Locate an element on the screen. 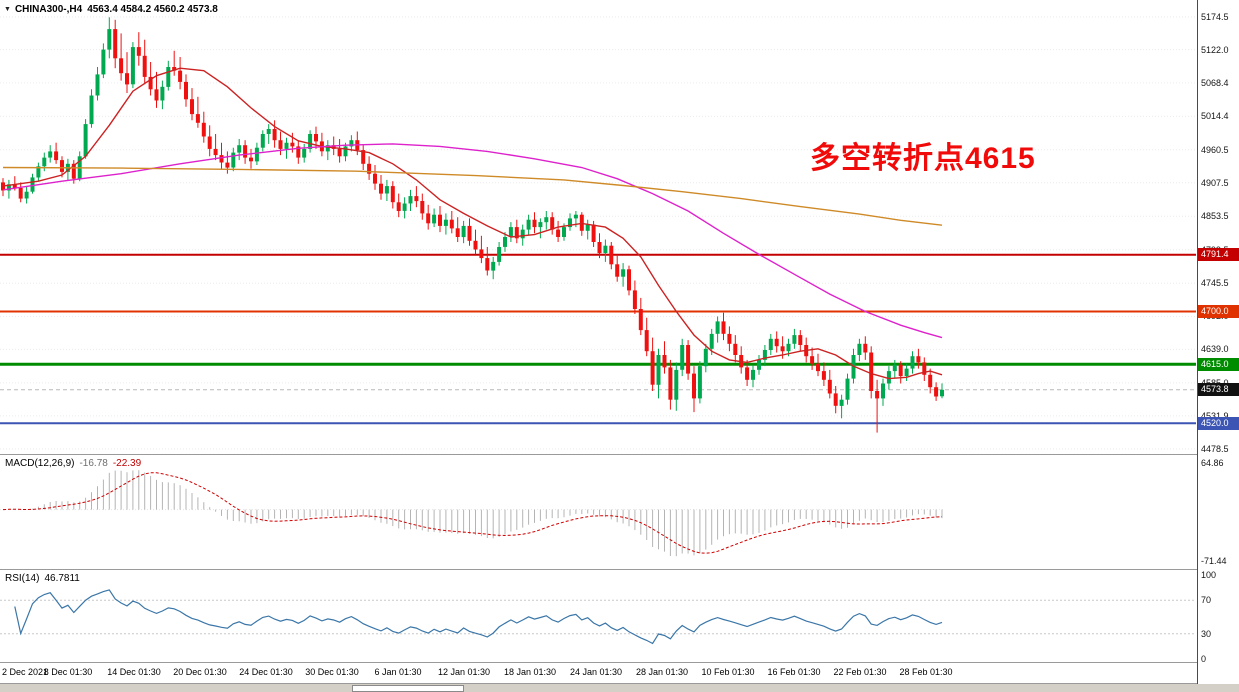 The height and width of the screenshot is (692, 1239). time-axis-label: 12 Jan 01:30 is located at coordinates (464, 672).